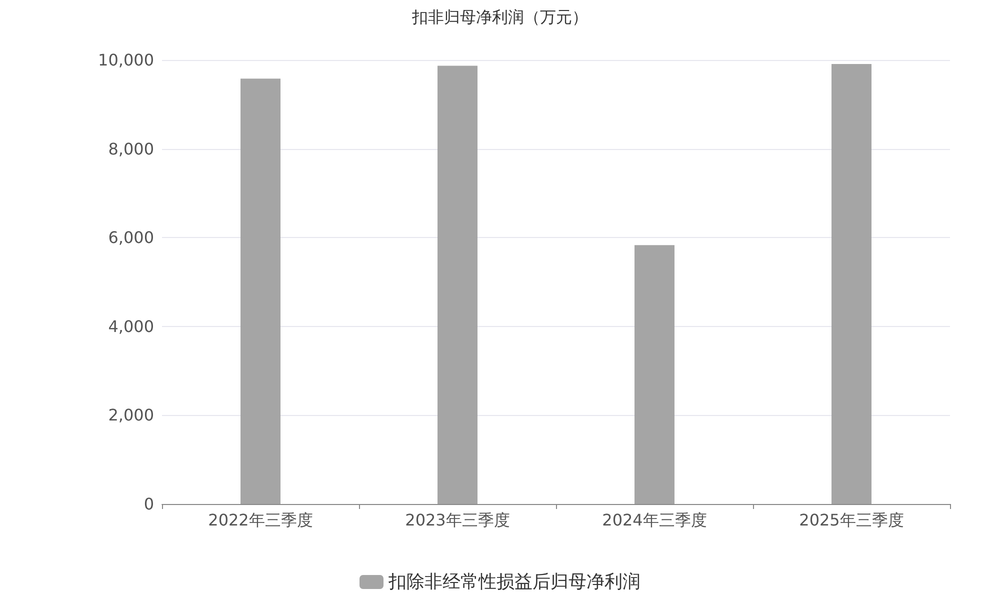 This screenshot has width=1000, height=600. I want to click on x-tick-label: 2023年三季度, so click(457, 520).